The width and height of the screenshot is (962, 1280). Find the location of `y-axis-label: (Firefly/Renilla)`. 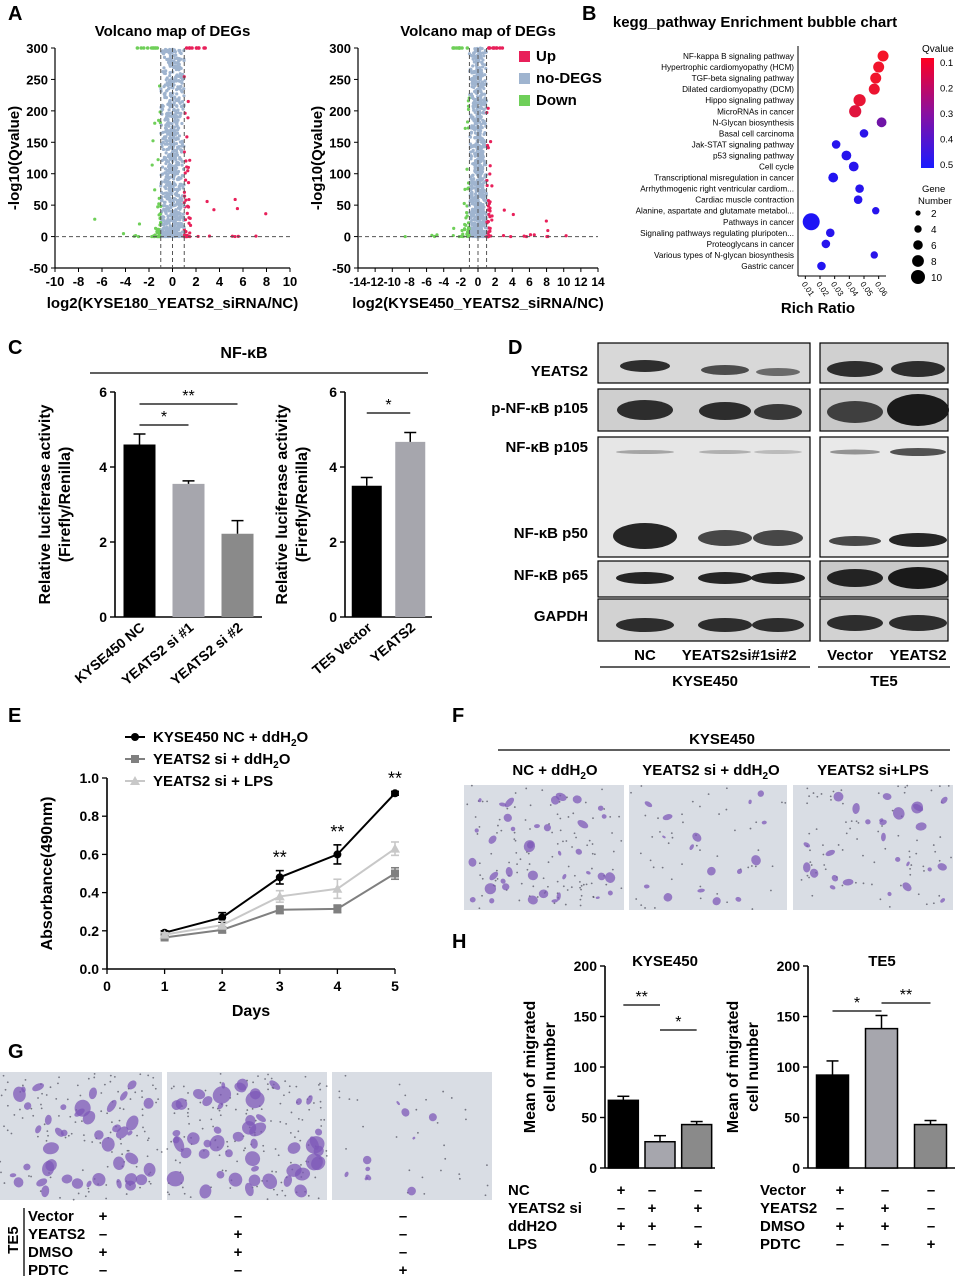

y-axis-label: (Firefly/Renilla) is located at coordinates (302, 505).